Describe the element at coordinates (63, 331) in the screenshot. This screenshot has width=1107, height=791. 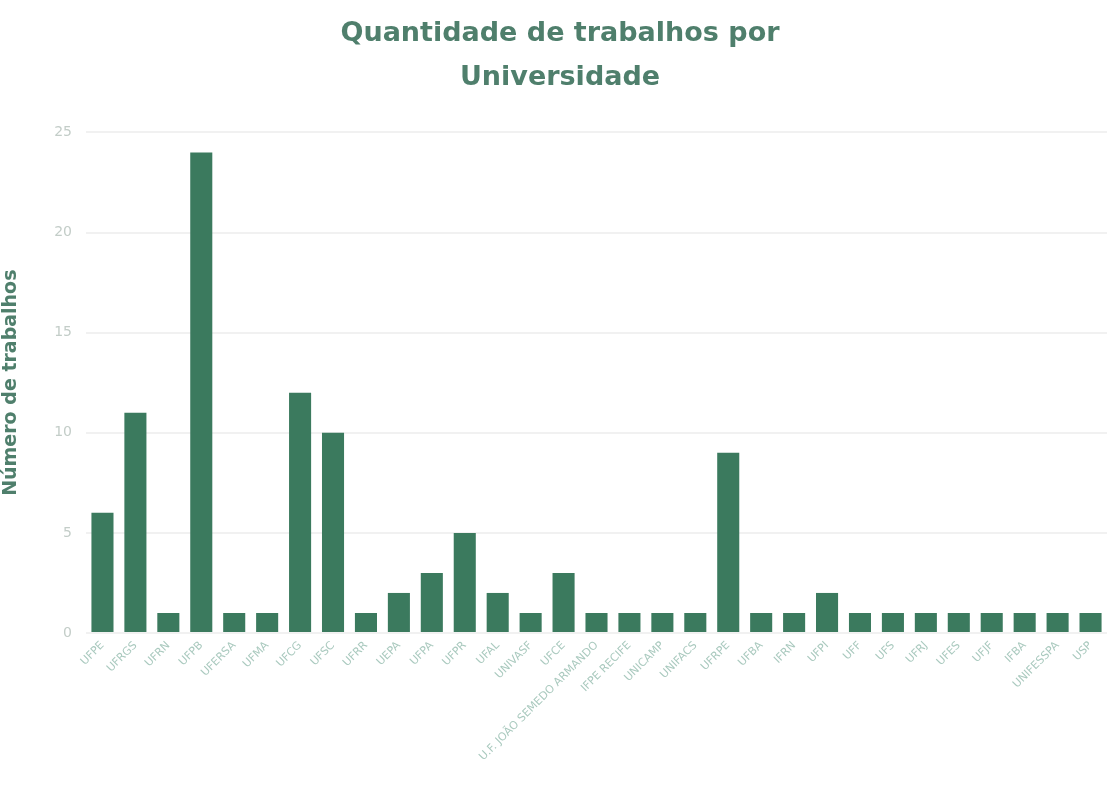
I see `y-tick-label: 15` at that location.